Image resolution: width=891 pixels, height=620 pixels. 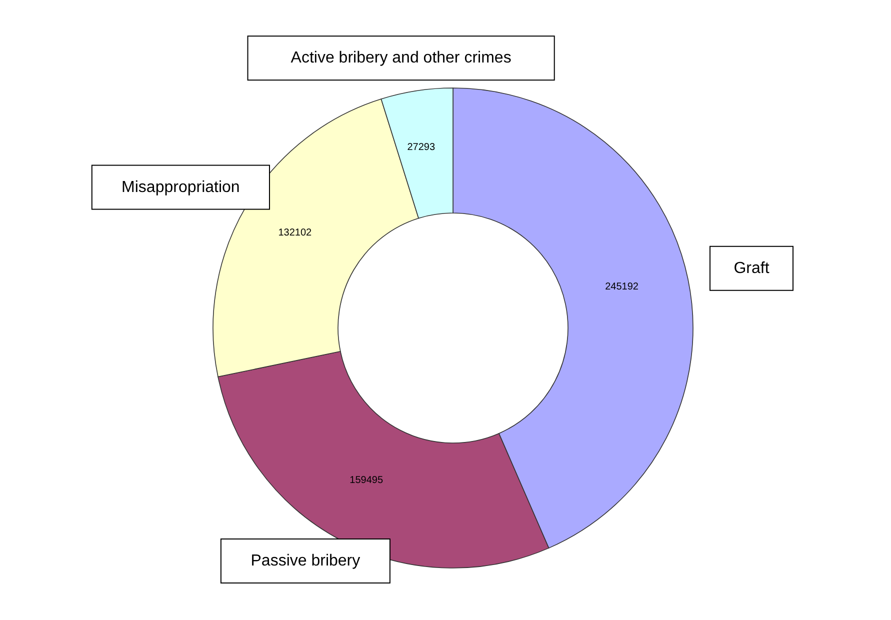 I want to click on slice-label: Graft, so click(x=752, y=268).